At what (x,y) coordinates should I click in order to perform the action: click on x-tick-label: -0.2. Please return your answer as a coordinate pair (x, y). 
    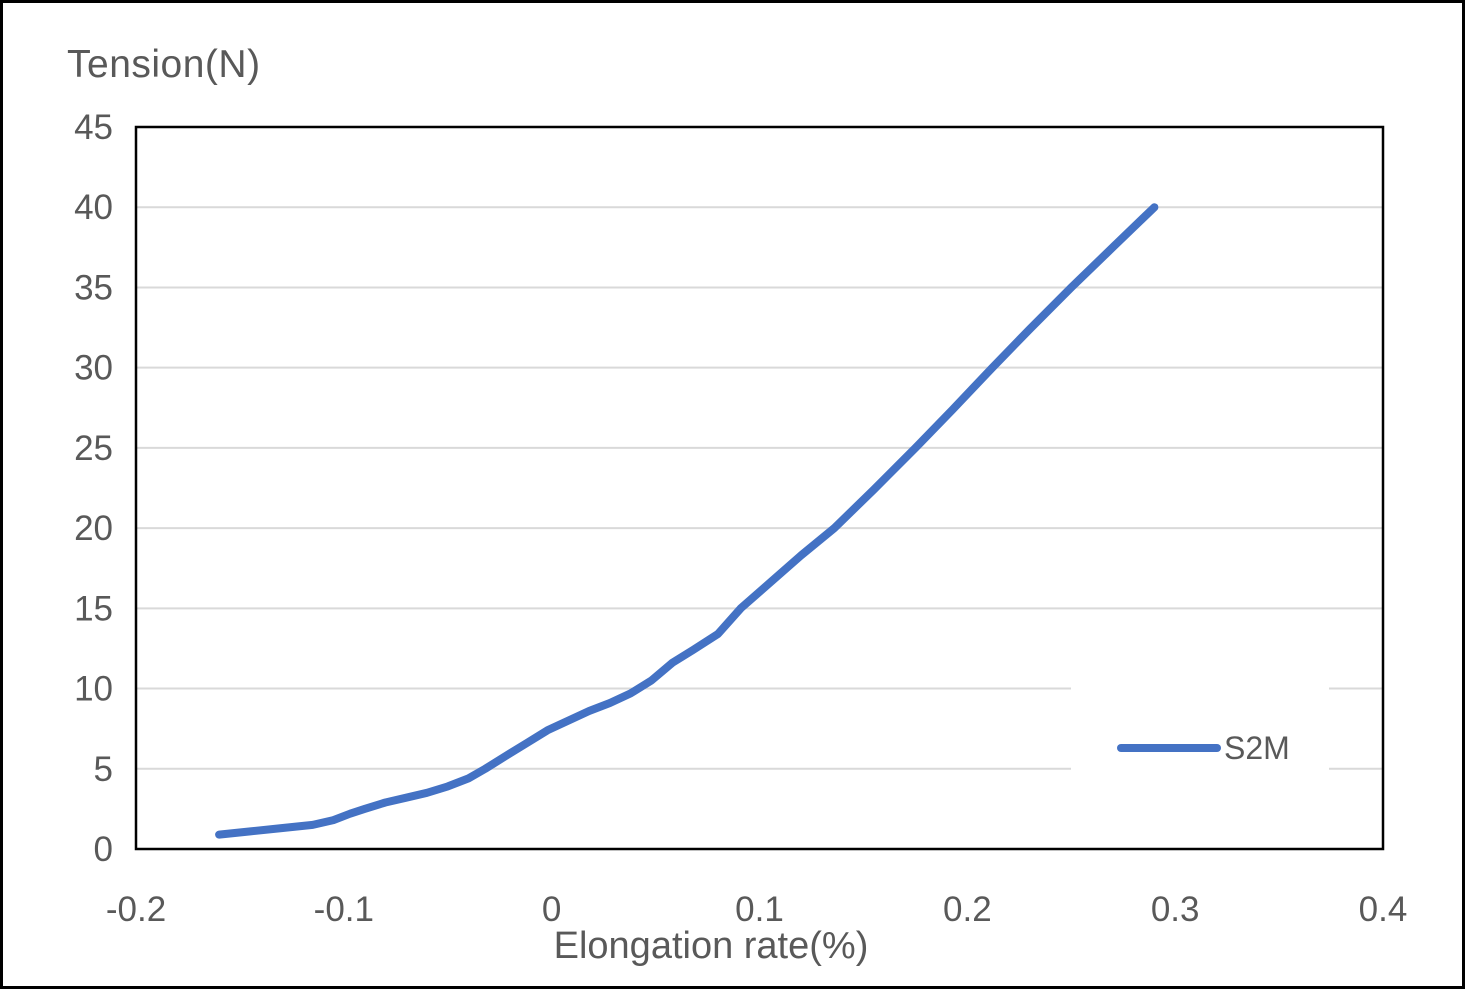
    Looking at the image, I should click on (136, 909).